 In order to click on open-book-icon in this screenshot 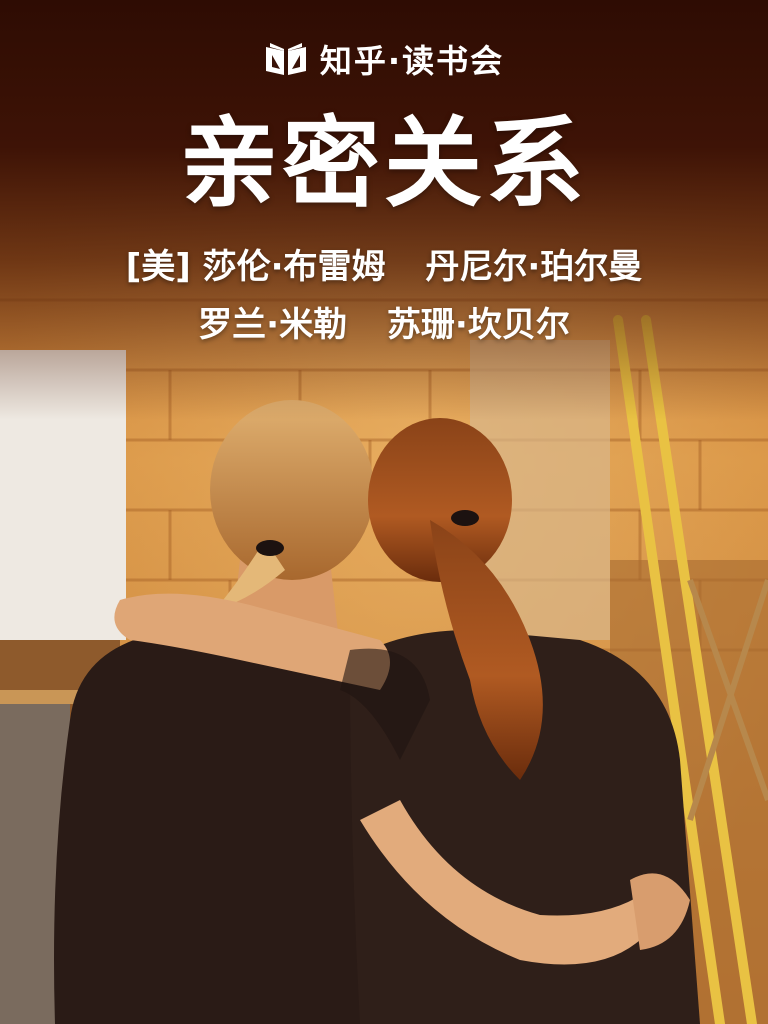, I will do `click(285, 59)`.